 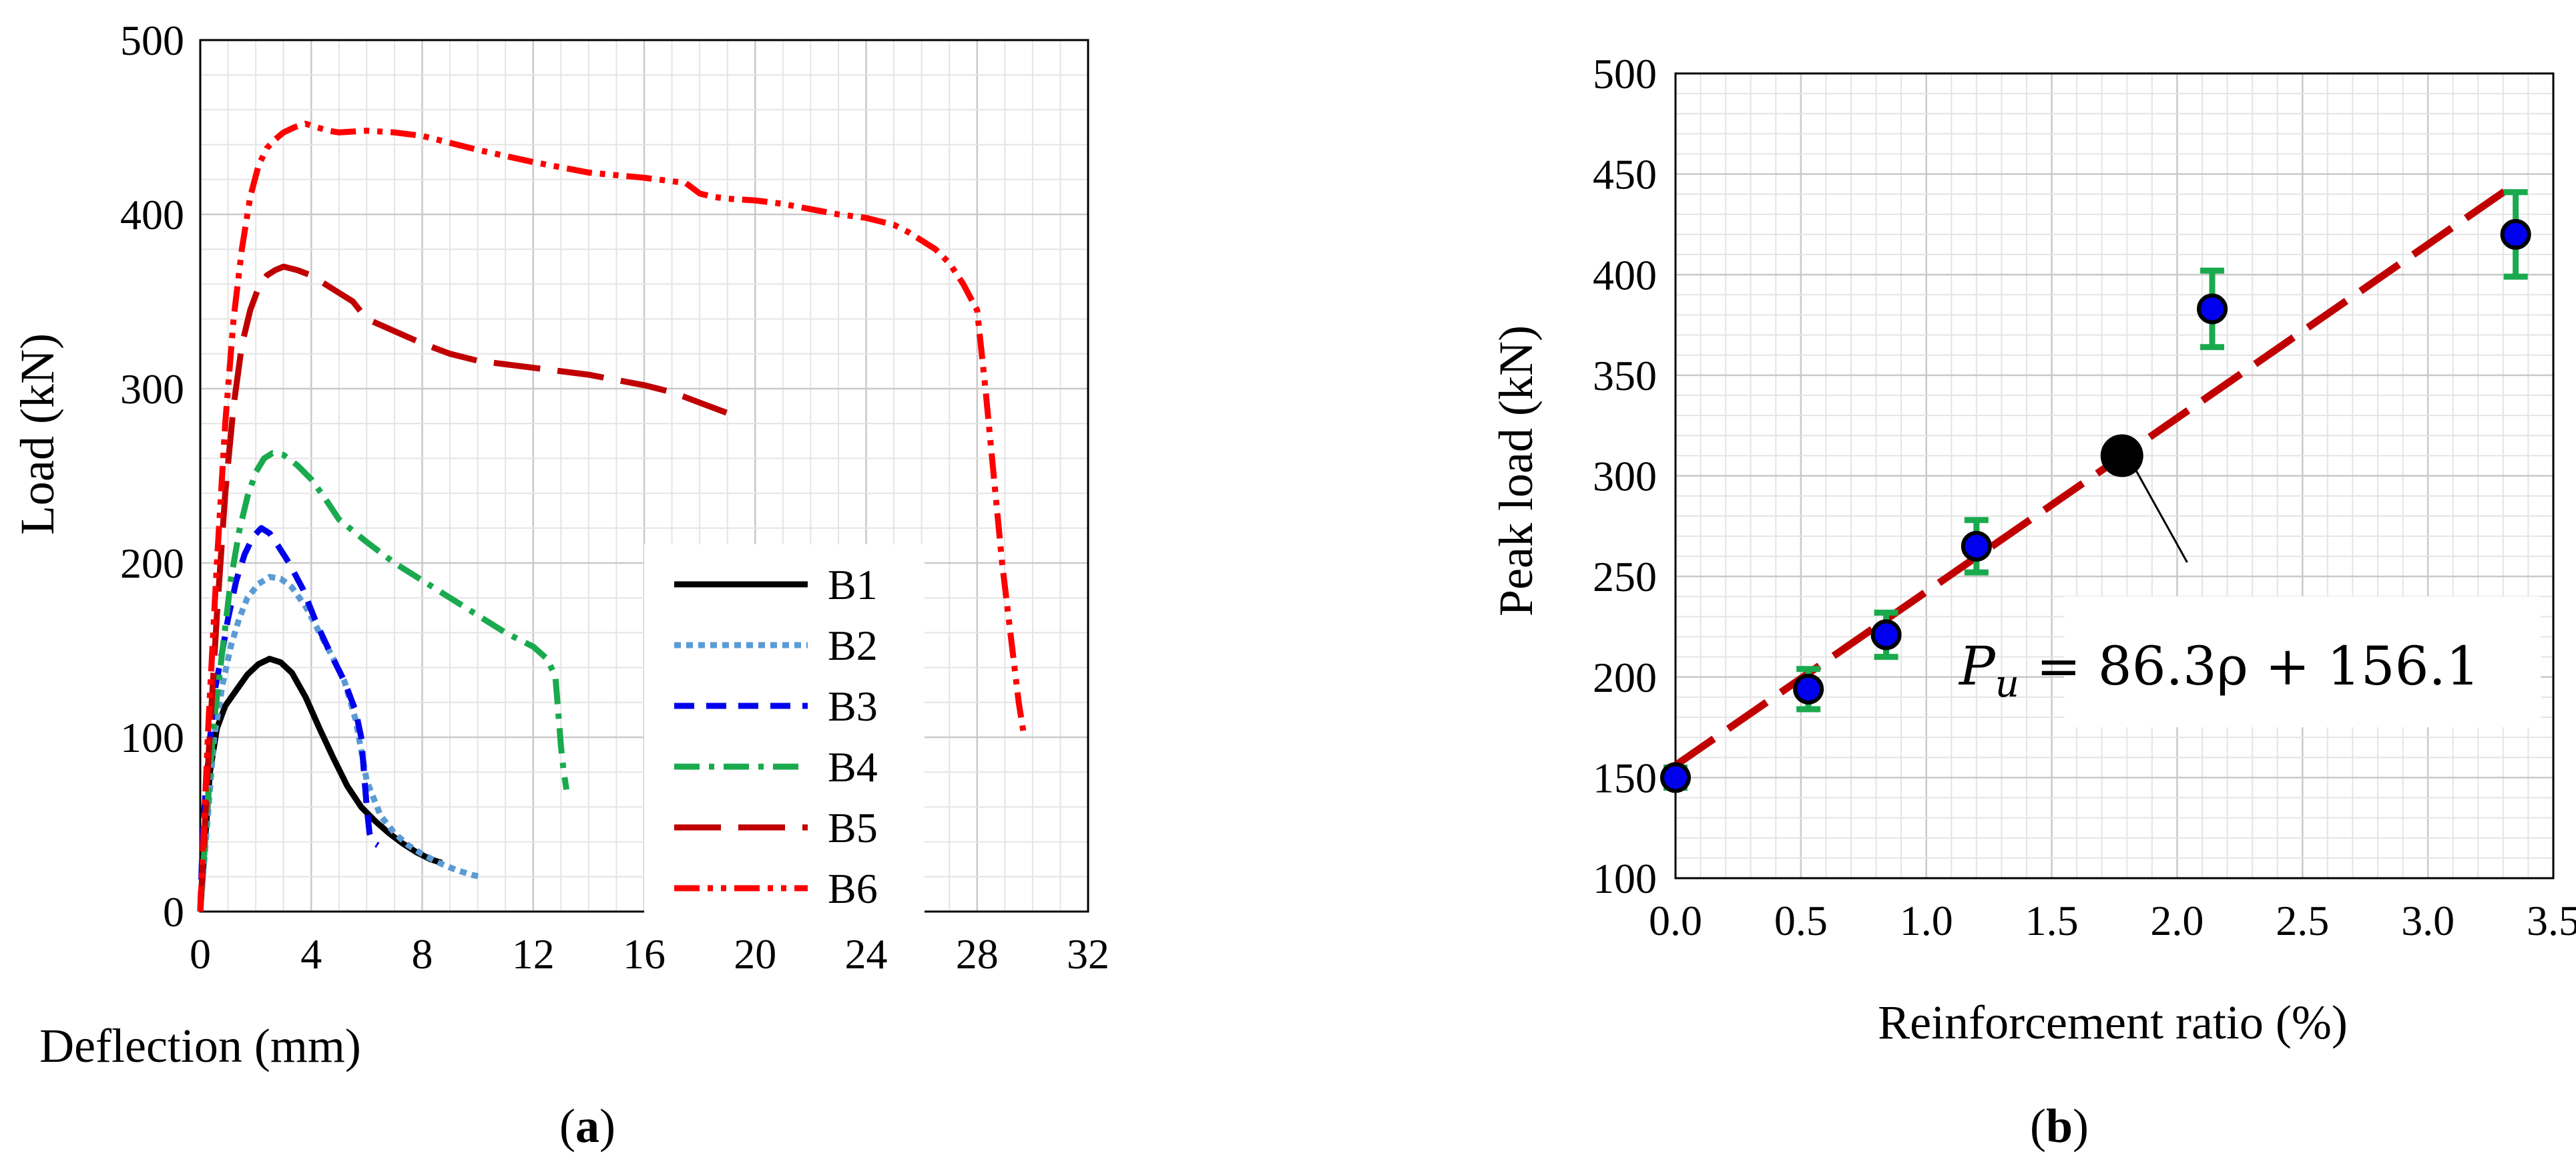 What do you see at coordinates (644, 954) in the screenshot?
I see `x-tick-label: 16` at bounding box center [644, 954].